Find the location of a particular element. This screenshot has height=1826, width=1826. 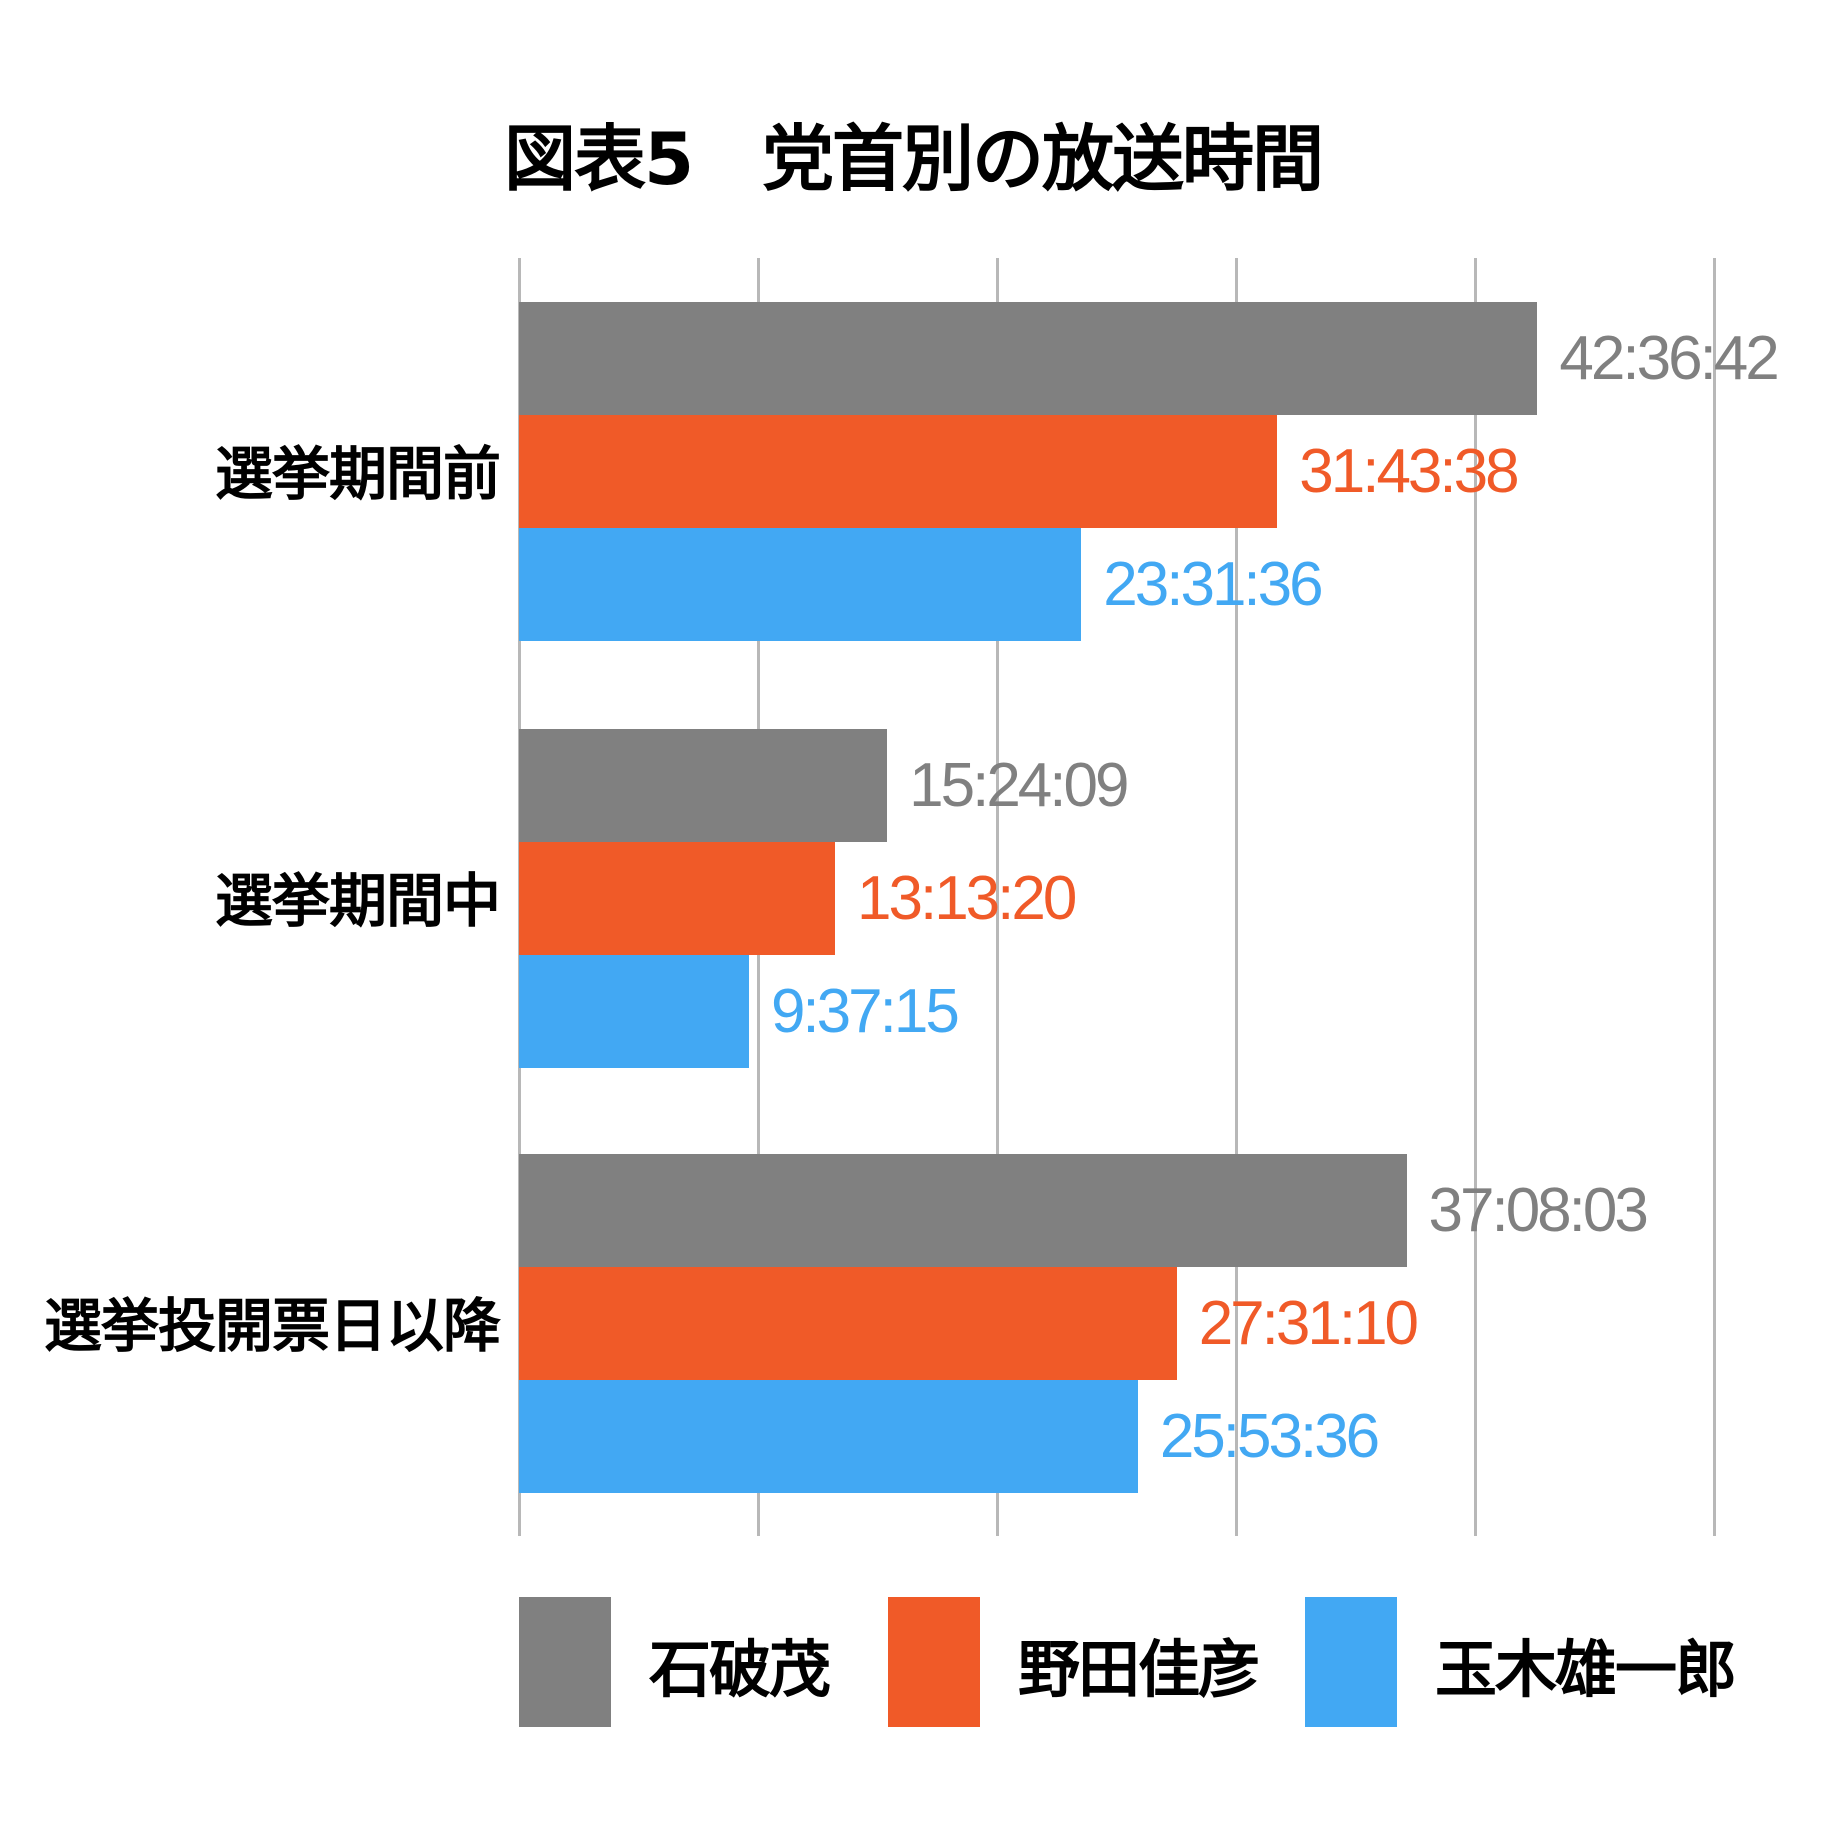

legend-label: 野田佳彦 is located at coordinates (1139, 1669).